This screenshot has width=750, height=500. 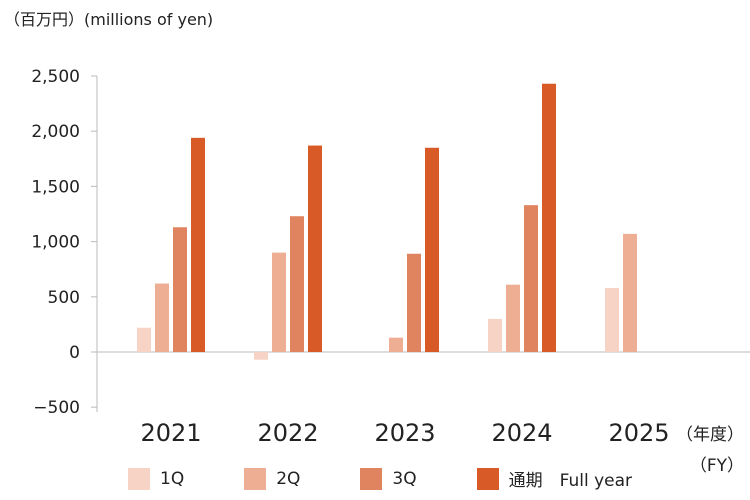 What do you see at coordinates (170, 433) in the screenshot?
I see `x-category-label: 2021` at bounding box center [170, 433].